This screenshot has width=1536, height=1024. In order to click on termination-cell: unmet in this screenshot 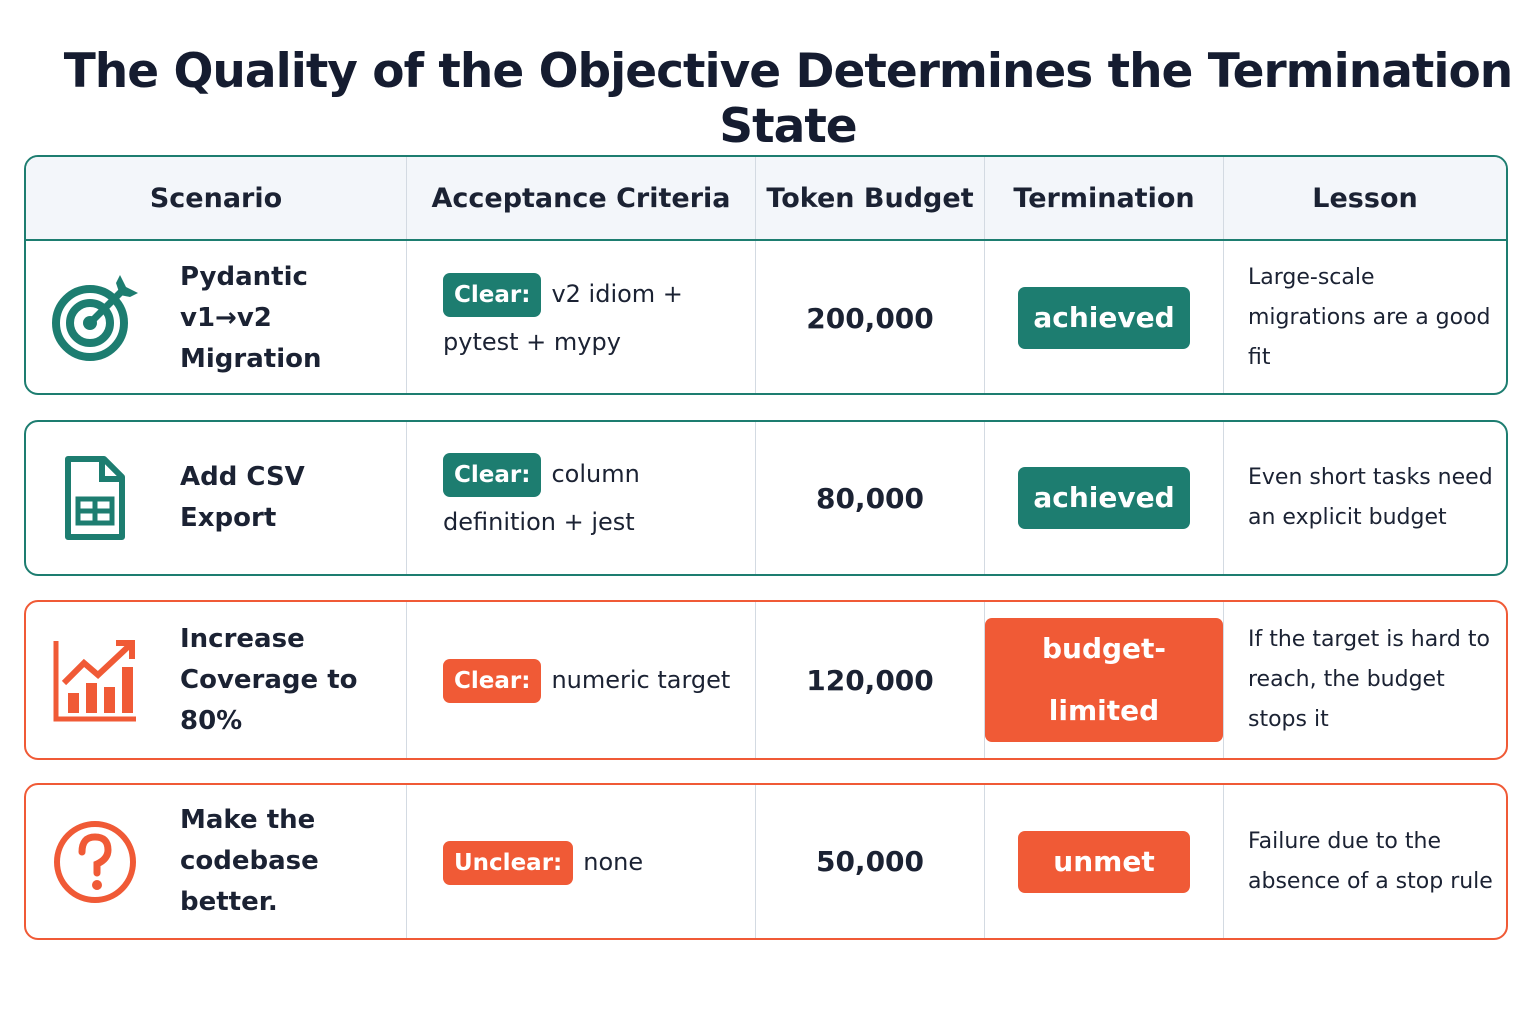, I will do `click(1104, 861)`.